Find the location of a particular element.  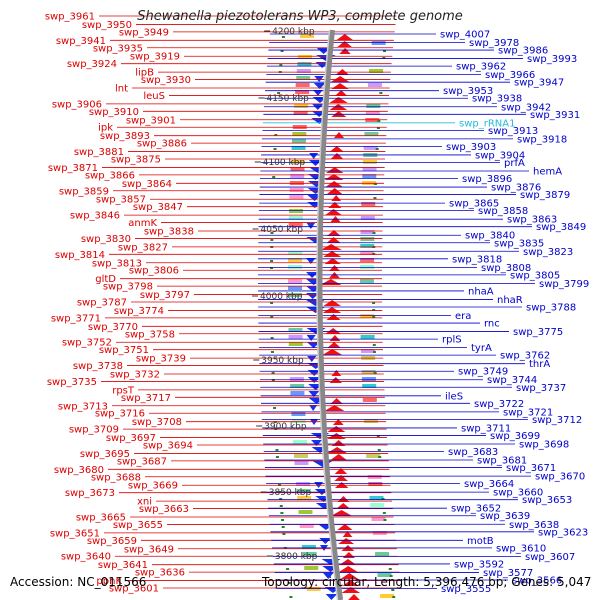

gene-label-plus-swp-3749: swp_3749 is located at coordinates (483, 372).